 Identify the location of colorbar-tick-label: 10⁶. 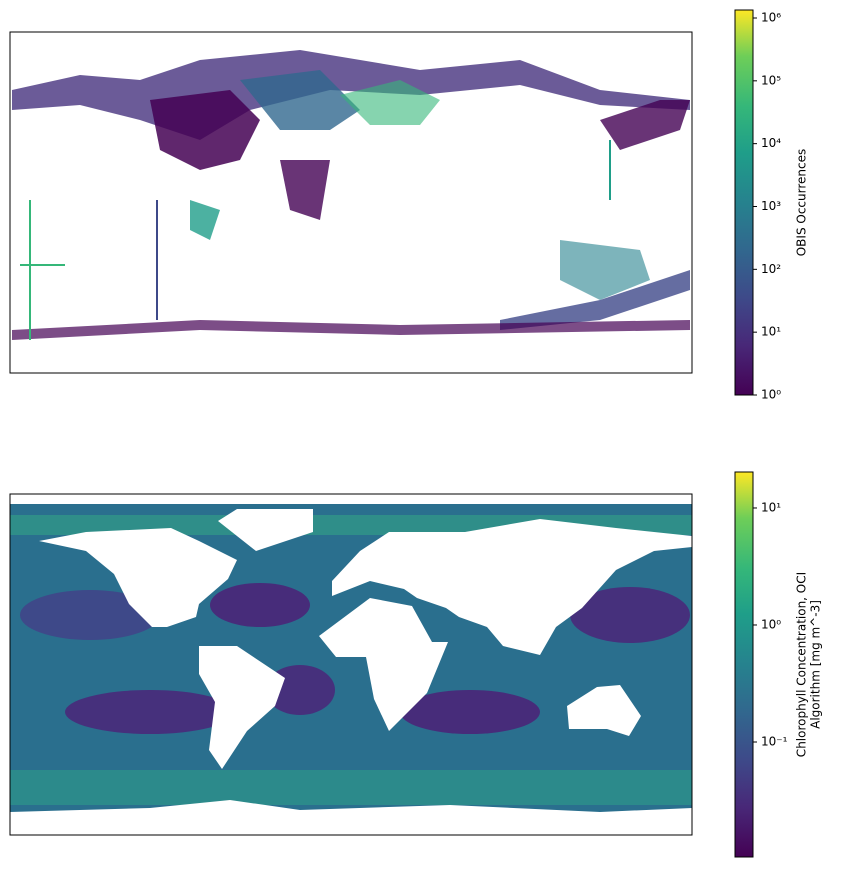
(771, 17).